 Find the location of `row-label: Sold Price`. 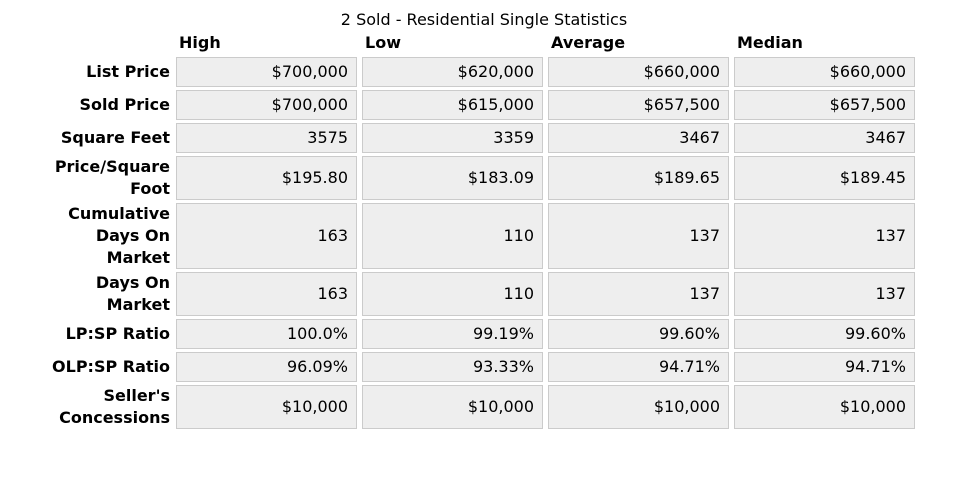

row-label: Sold Price is located at coordinates (124, 104).